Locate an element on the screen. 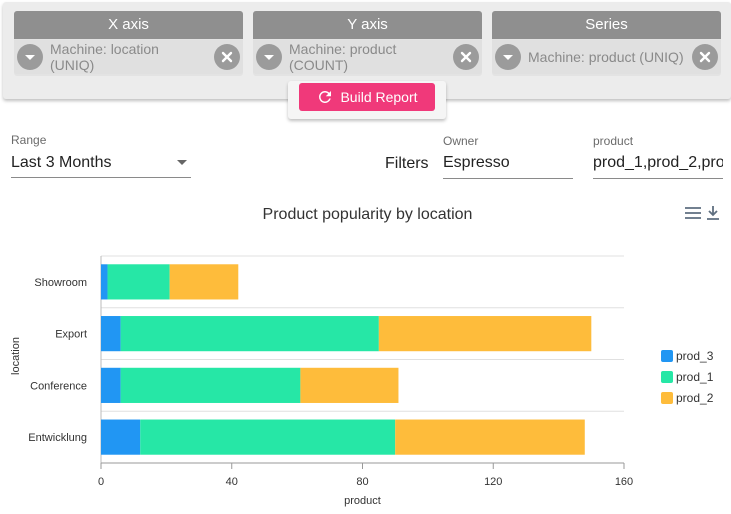 This screenshot has width=731, height=514. product-value: prod_1,prod_2,prod_3 is located at coordinates (658, 162).